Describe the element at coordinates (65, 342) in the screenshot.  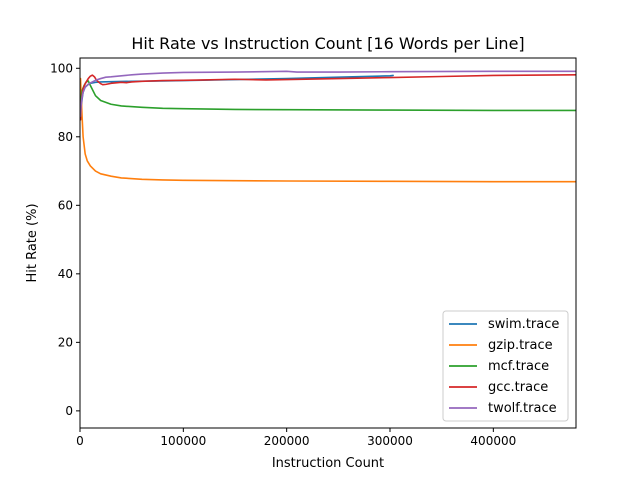
I see `y-tick-label: 20` at that location.